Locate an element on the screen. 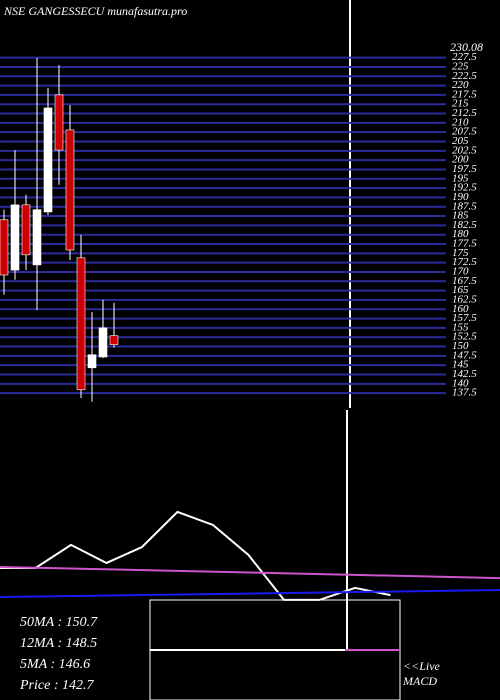 The height and width of the screenshot is (700, 500). y-tick-label: 185 is located at coordinates (460, 216).